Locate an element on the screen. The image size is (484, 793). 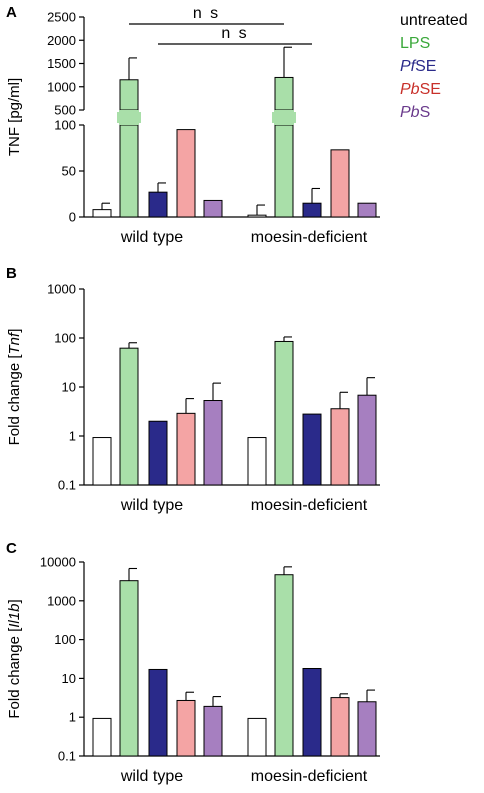
legend: untreated LPS PfSE PbSE PbS is located at coordinates (434, 66).